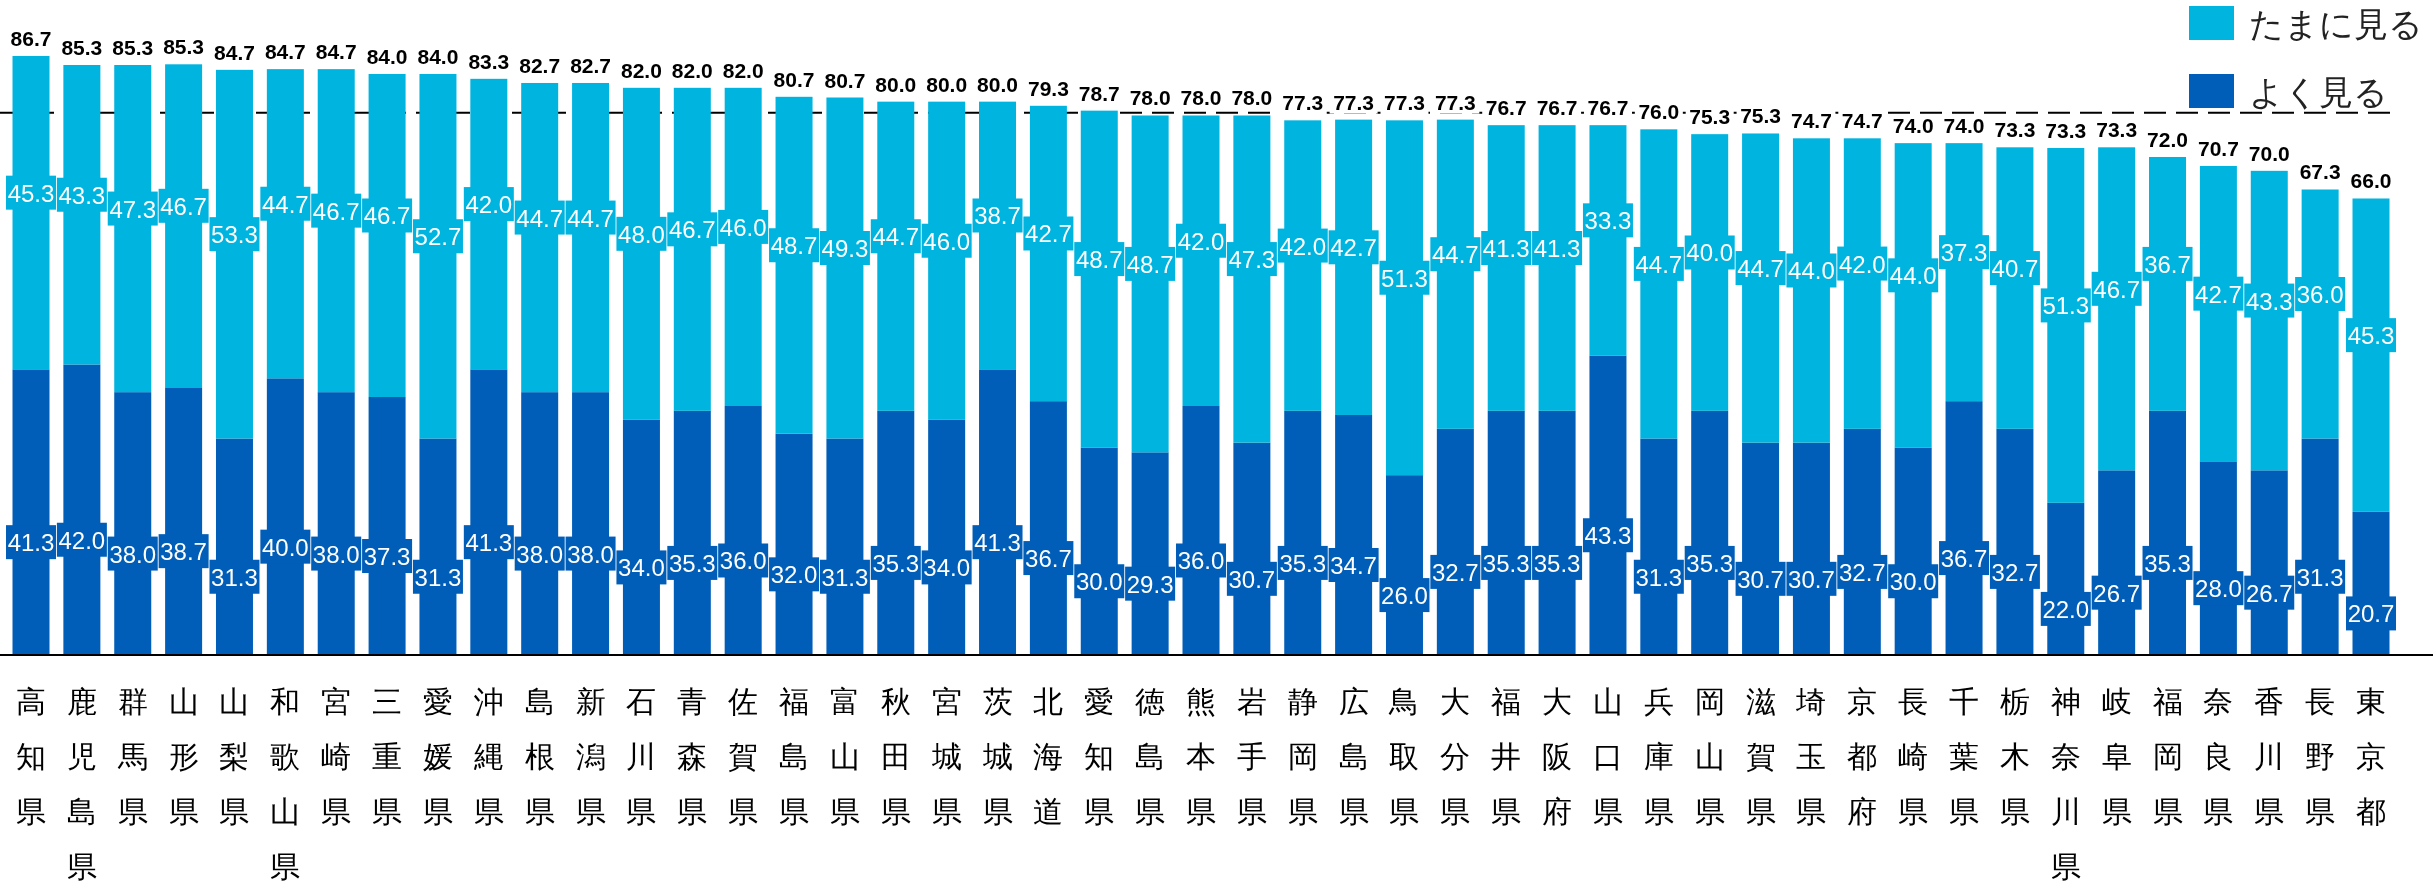  Describe the element at coordinates (1557, 756) in the screenshot. I see `x-tick-label: 大阪府` at that location.